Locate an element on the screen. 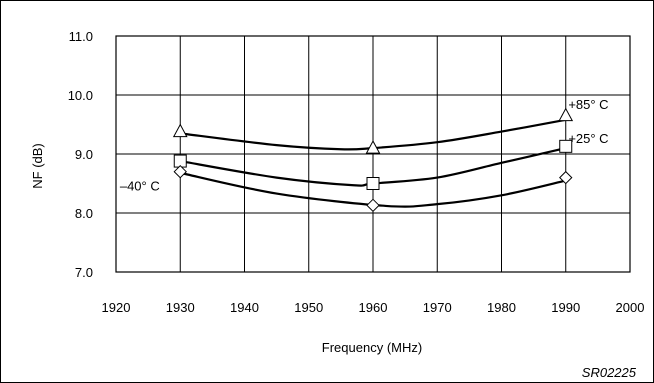 Image resolution: width=654 pixels, height=383 pixels. series-square: +25° C is located at coordinates (391, 160).